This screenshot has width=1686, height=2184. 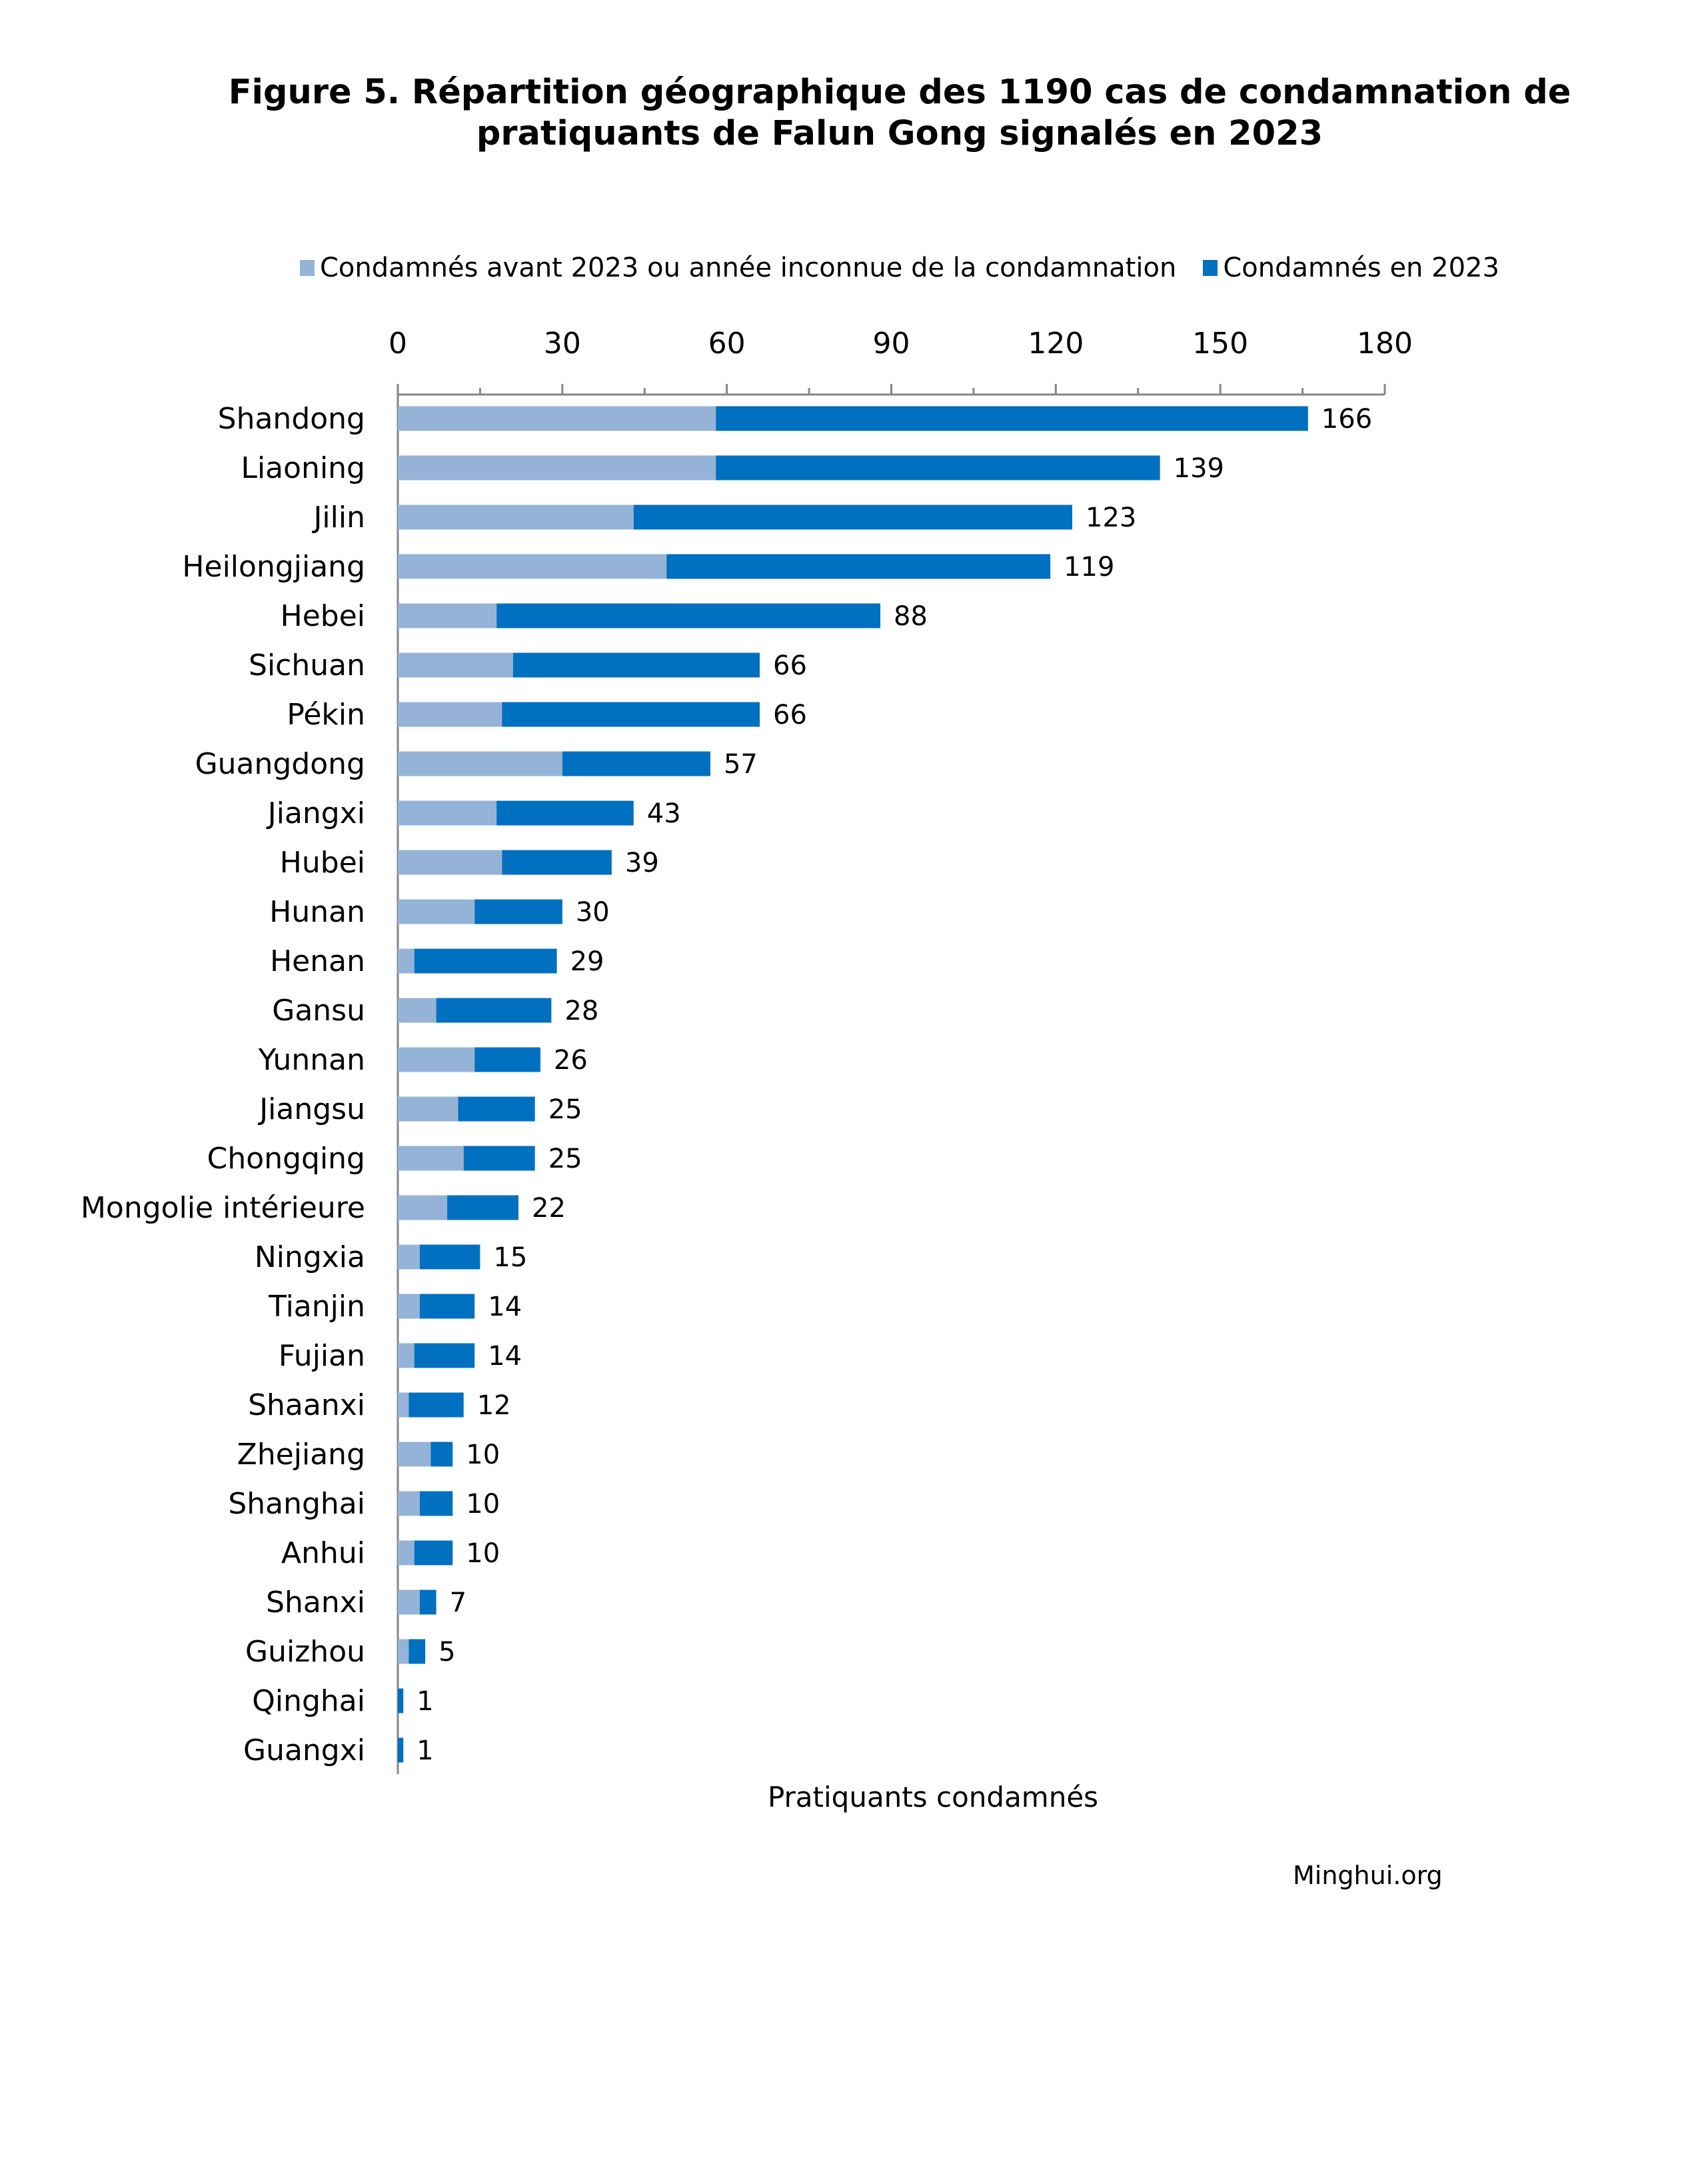 What do you see at coordinates (322, 1356) in the screenshot?
I see `category-label: Fujian` at bounding box center [322, 1356].